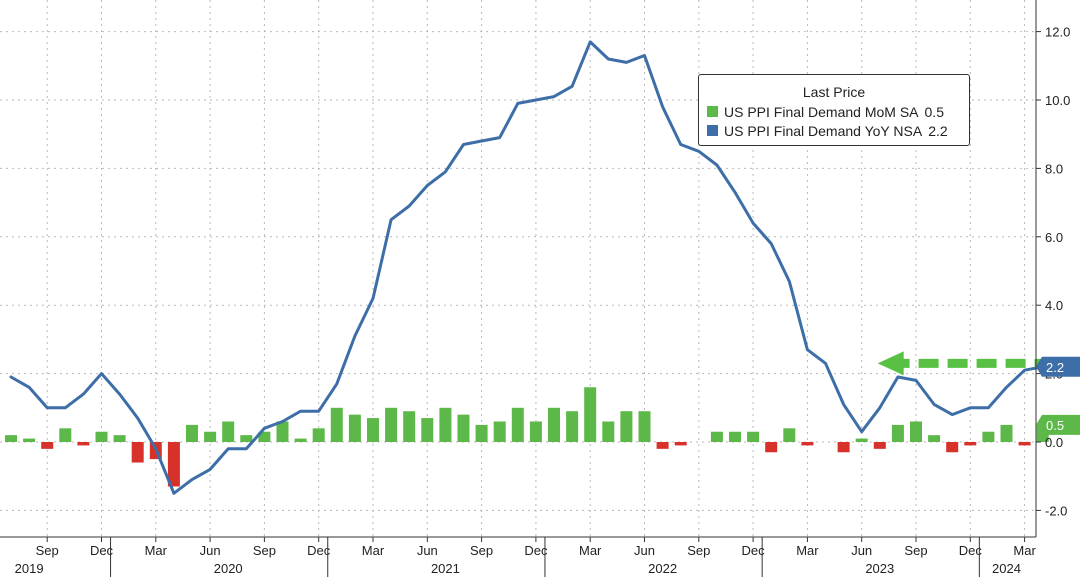 This screenshot has width=1080, height=577. I want to click on legend-label-mom: US PPI Final Demand MoM SA, so click(821, 111).